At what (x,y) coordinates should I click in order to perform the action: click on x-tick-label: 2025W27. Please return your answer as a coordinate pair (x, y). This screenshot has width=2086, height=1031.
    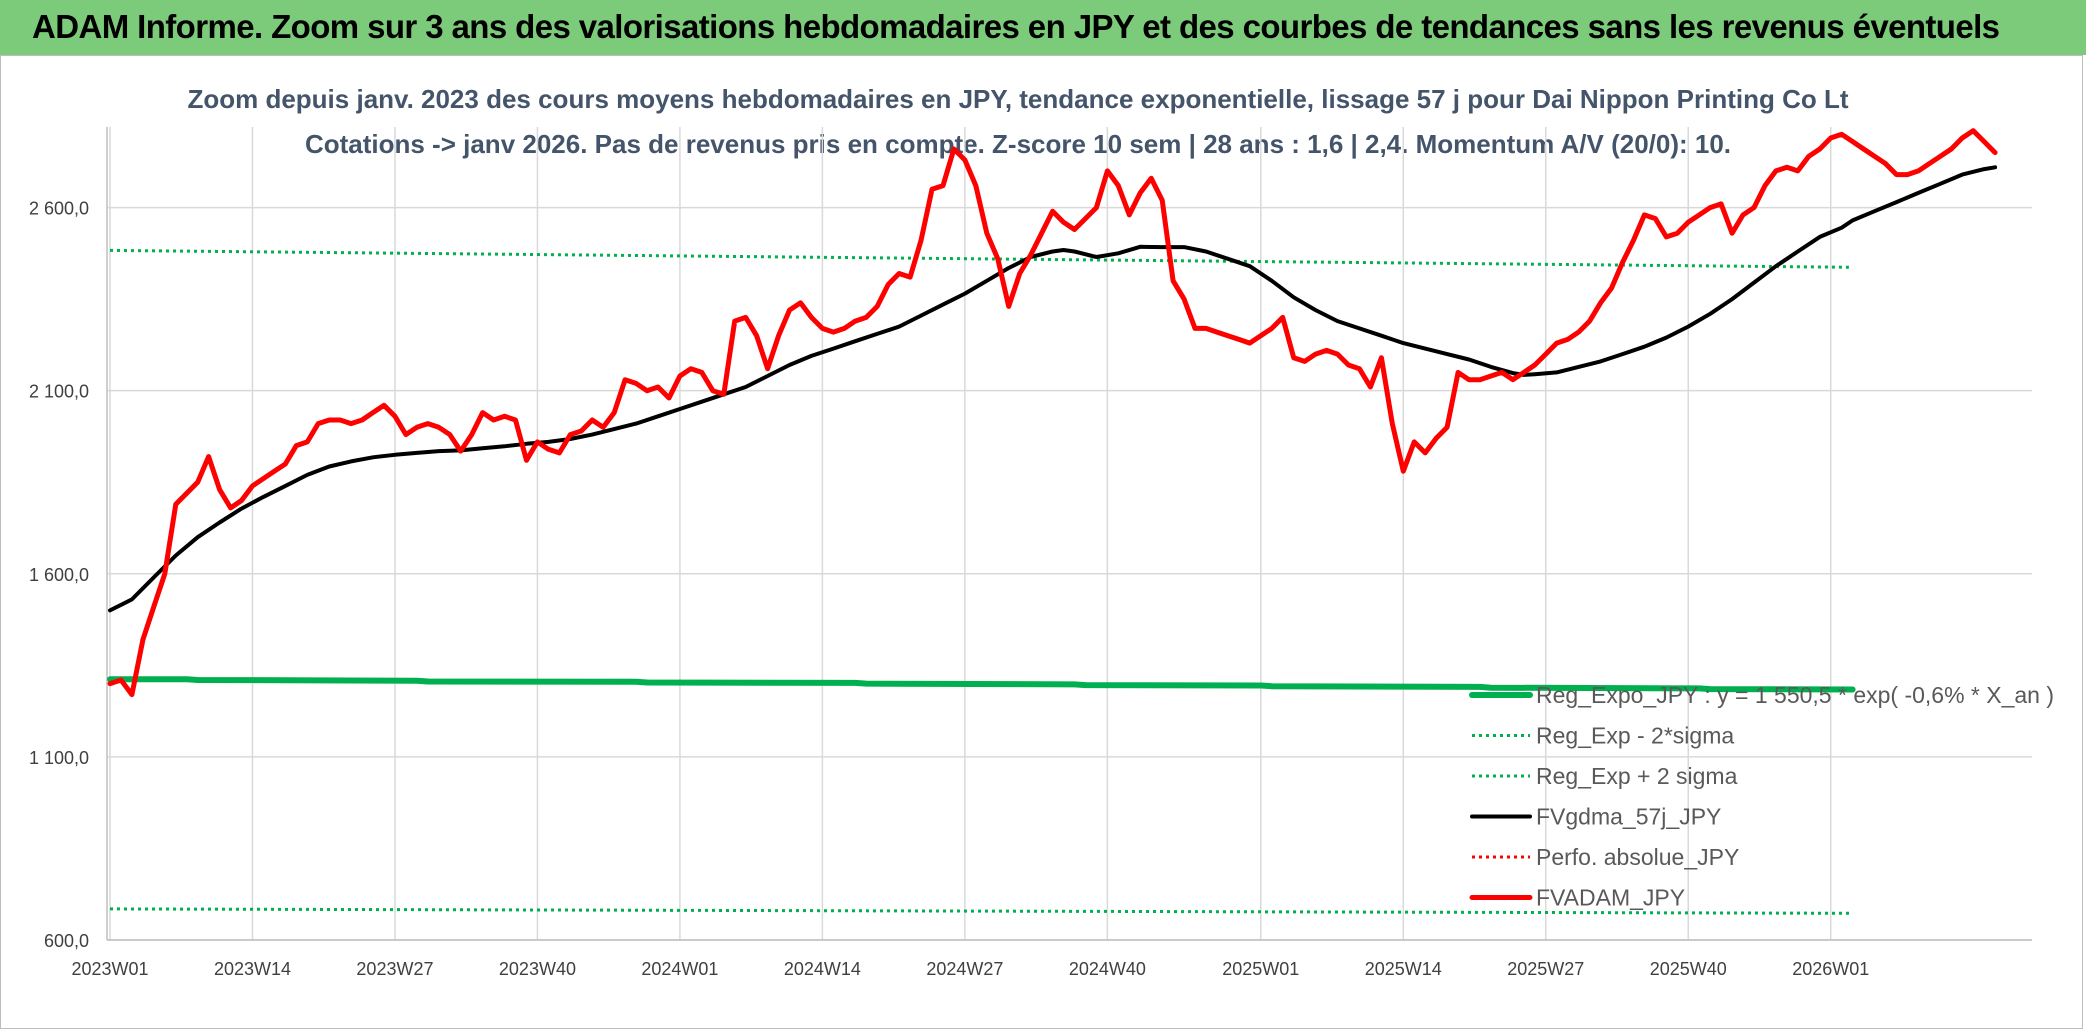
    Looking at the image, I should click on (1545, 969).